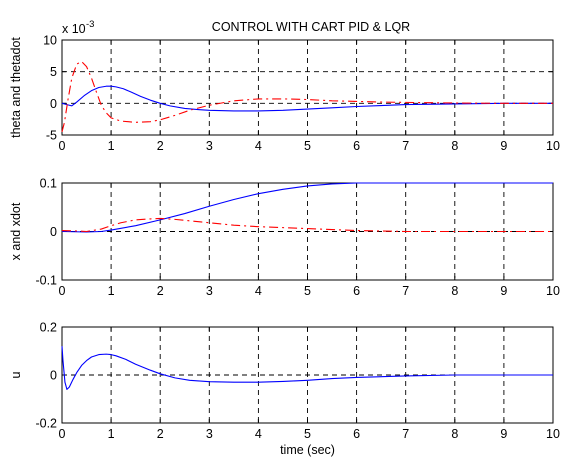 This screenshot has height=465, width=563. Describe the element at coordinates (46, 424) in the screenshot. I see `y-tick-label: -0.2` at that location.